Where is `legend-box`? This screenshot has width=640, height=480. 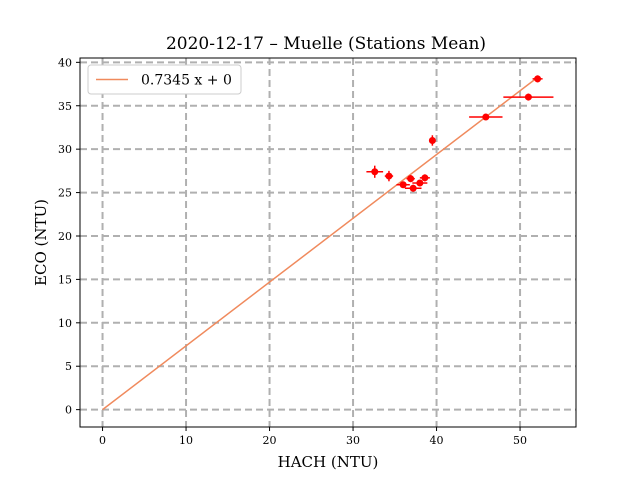 legend-box is located at coordinates (164, 79).